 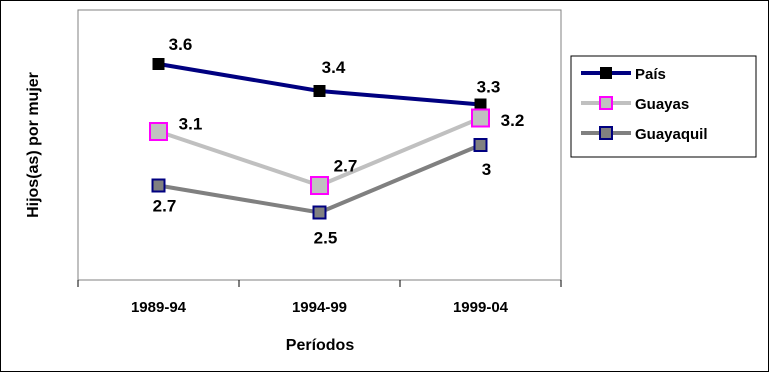 What do you see at coordinates (650, 74) in the screenshot?
I see `legend-label: País` at bounding box center [650, 74].